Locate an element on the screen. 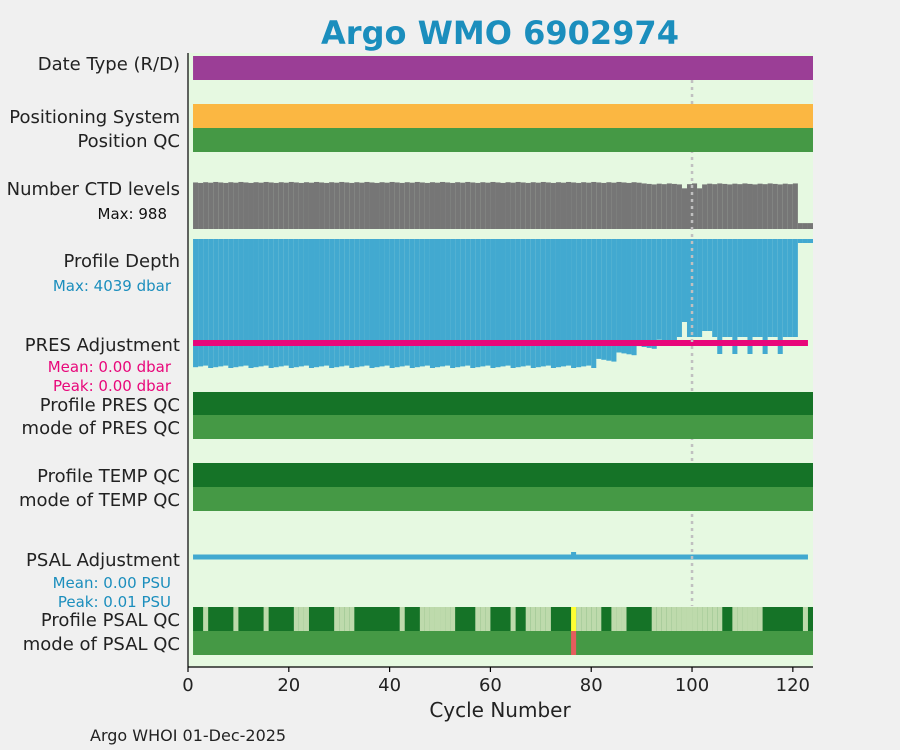  depth-max-label: Max: 4039 dbar is located at coordinates (112, 286).